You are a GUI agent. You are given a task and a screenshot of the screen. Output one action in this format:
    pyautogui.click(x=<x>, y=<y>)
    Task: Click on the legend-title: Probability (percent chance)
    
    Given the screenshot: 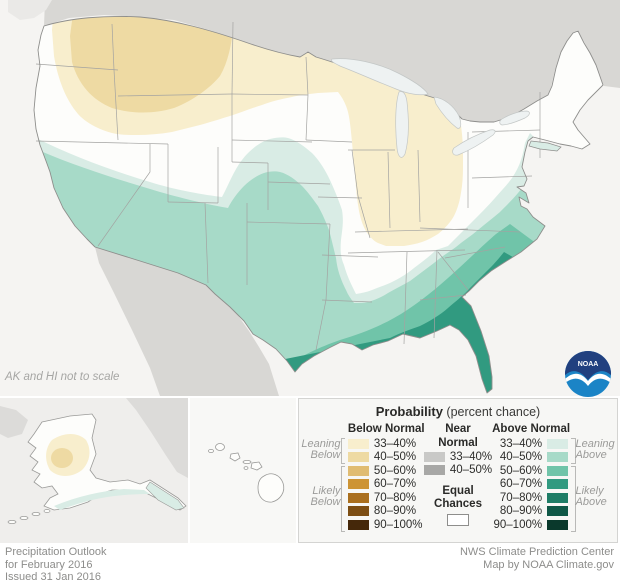 What is the action you would take?
    pyautogui.click(x=458, y=411)
    